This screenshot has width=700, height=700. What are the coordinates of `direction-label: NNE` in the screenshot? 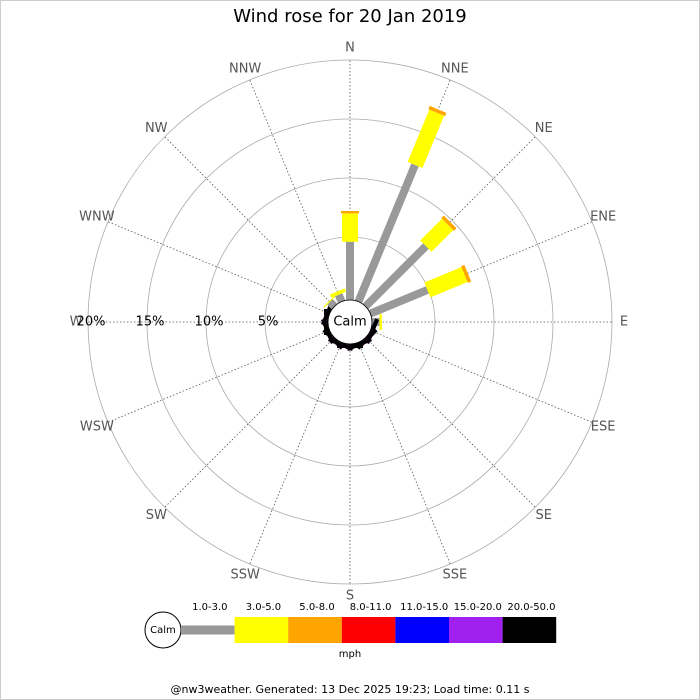 It's located at (455, 68).